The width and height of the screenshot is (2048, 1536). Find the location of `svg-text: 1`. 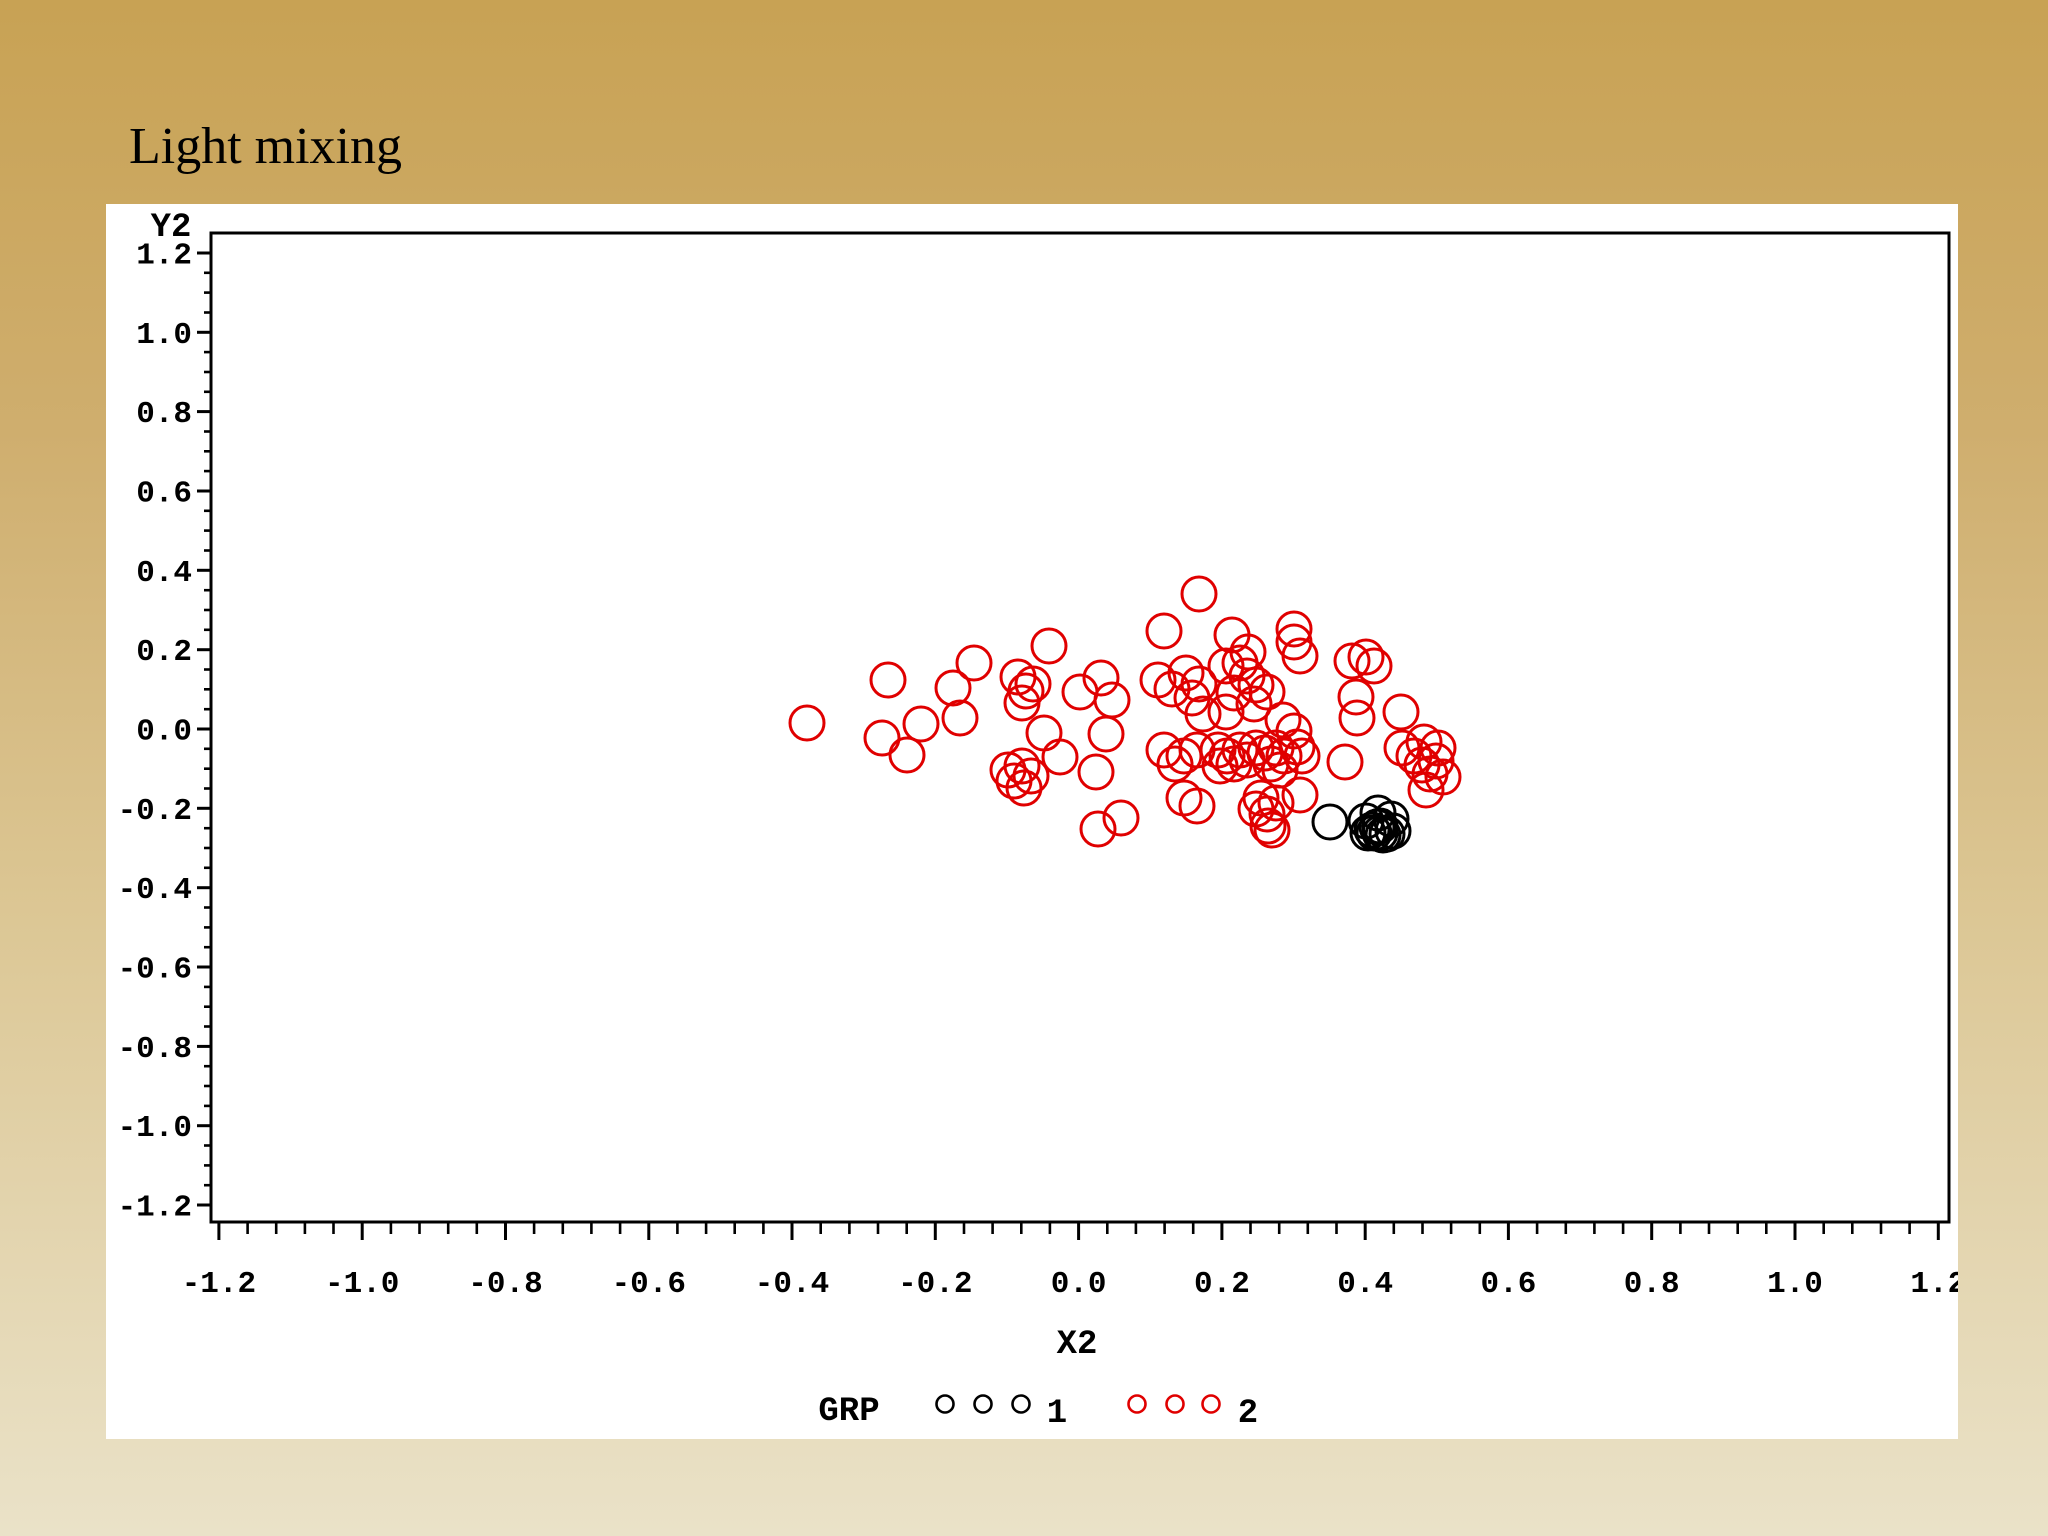

svg-text: 1 is located at coordinates (1057, 1414).